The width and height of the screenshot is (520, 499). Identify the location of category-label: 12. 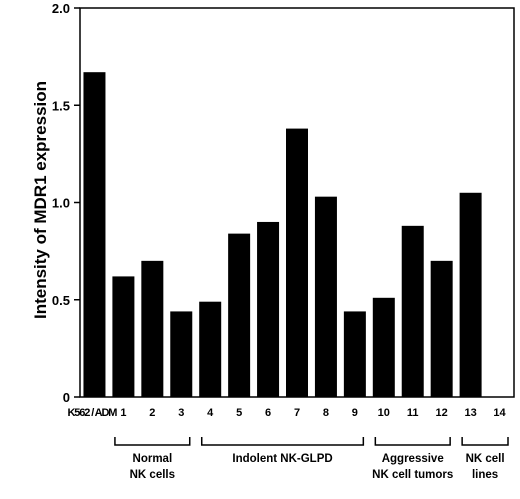
(442, 413).